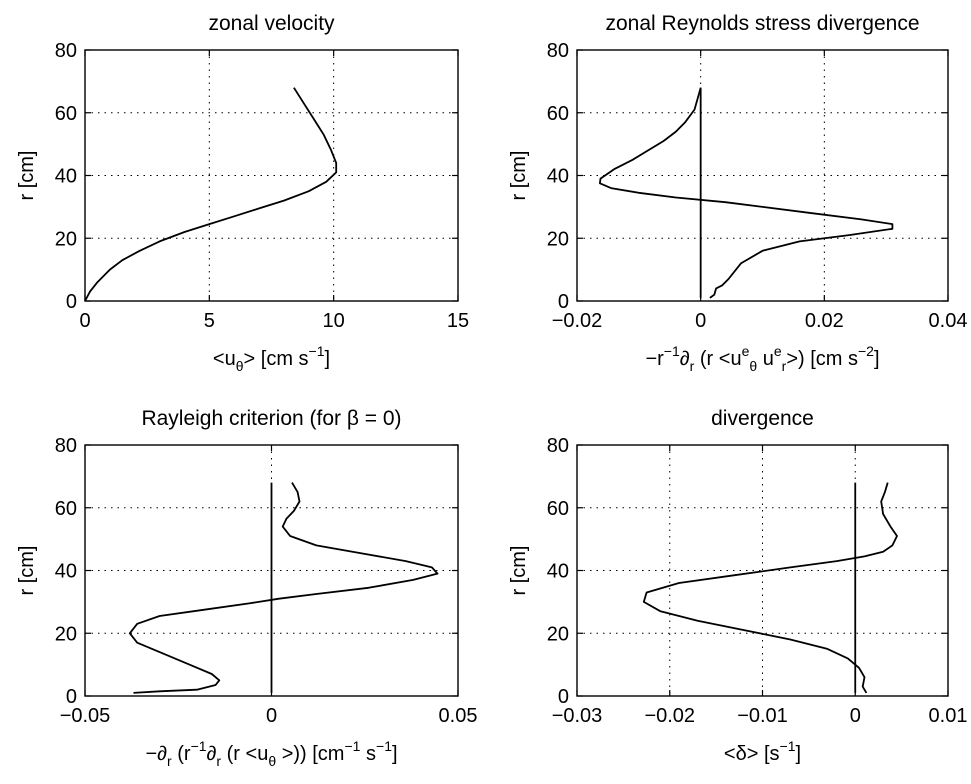 The image size is (971, 784). Describe the element at coordinates (224, 359) in the screenshot. I see `xlabel-part: <u` at that location.